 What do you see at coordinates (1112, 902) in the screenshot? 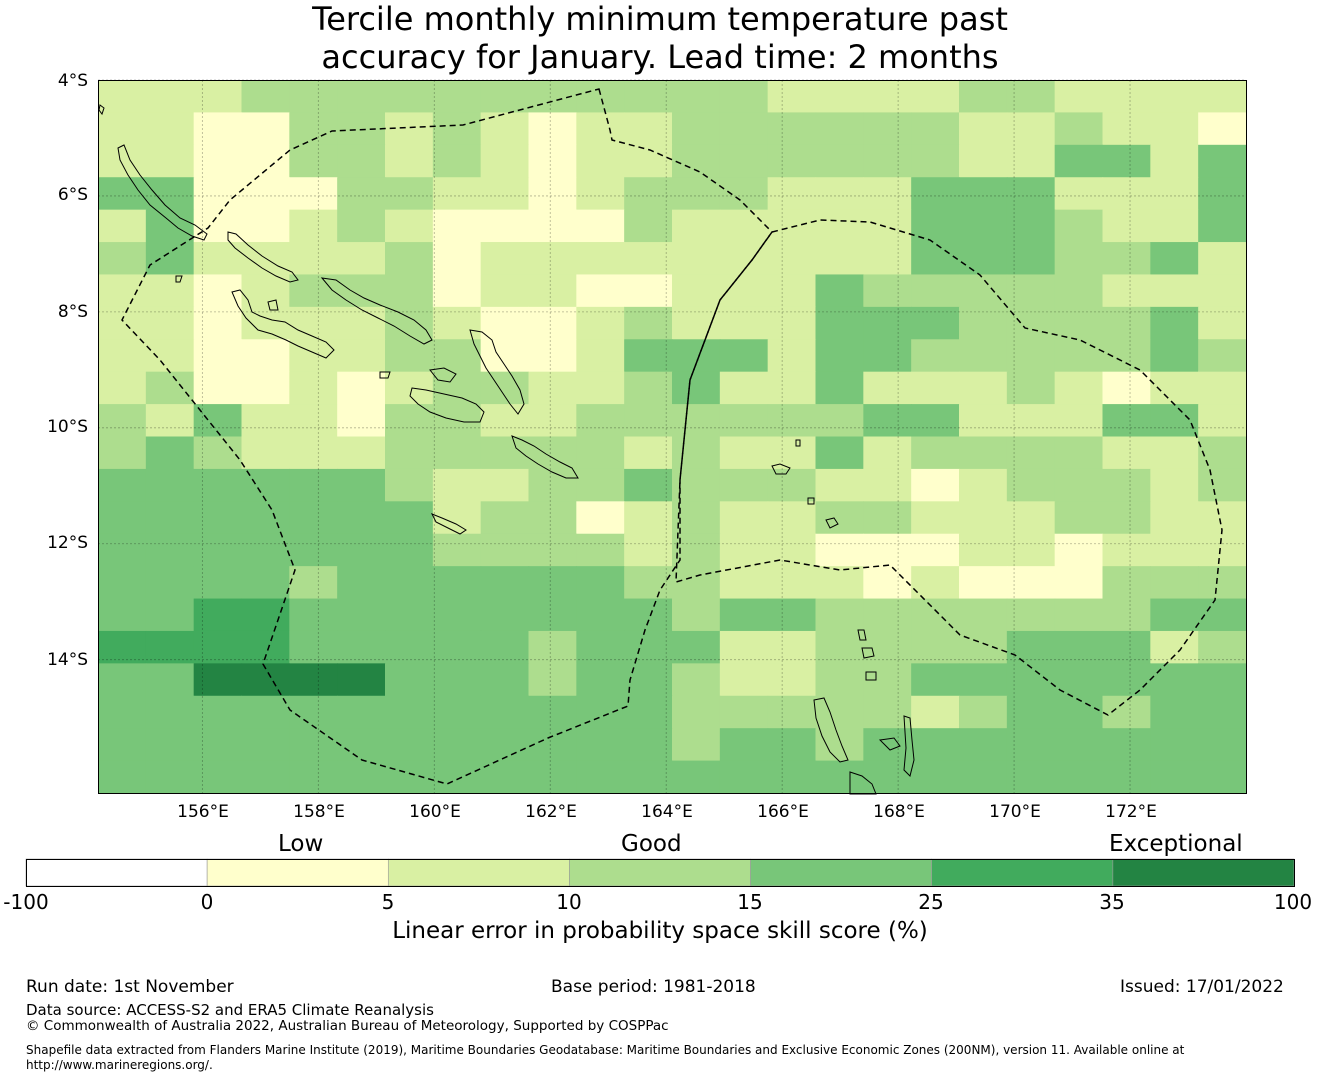
I see `cb-tick-35: 35` at bounding box center [1112, 902].